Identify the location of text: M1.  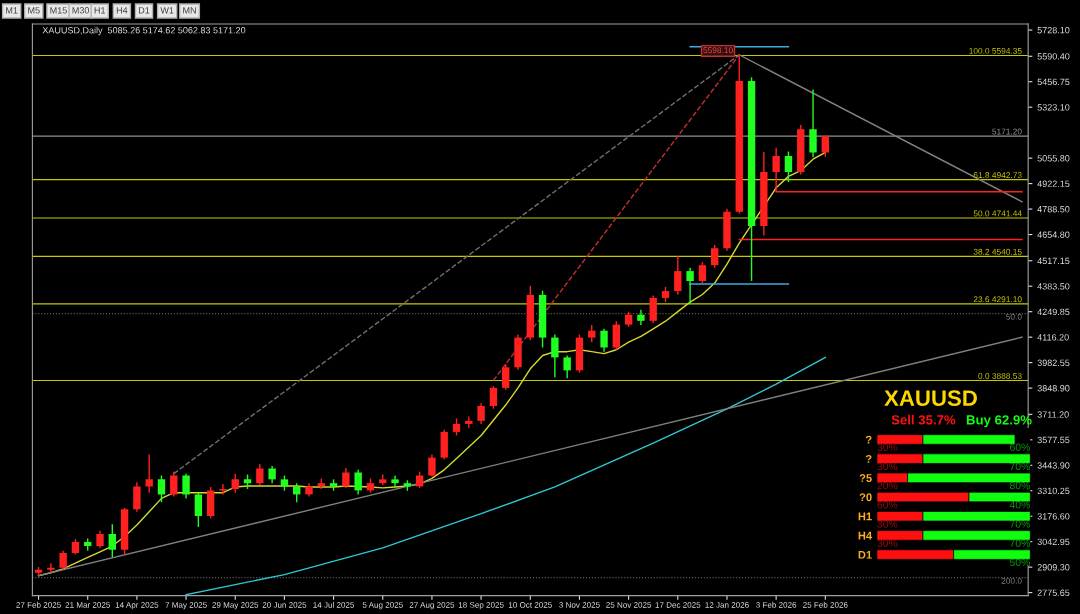
(12, 10).